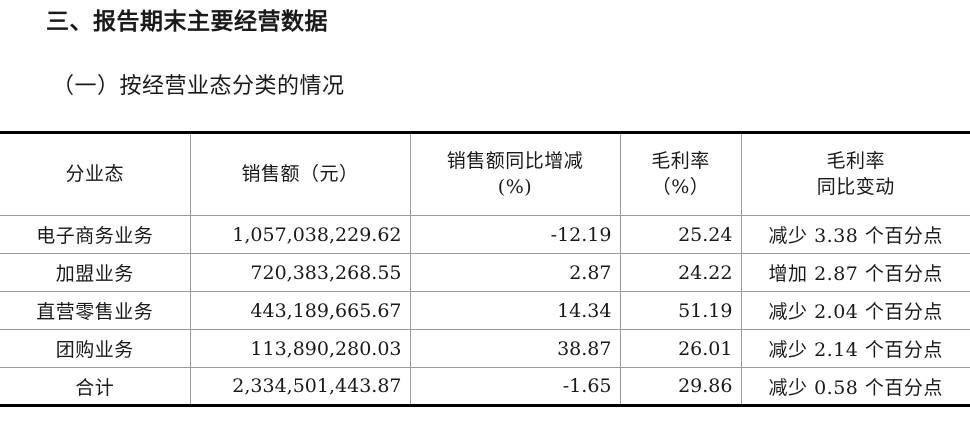 This screenshot has width=970, height=425. Describe the element at coordinates (855, 310) in the screenshot. I see `cell-gross-margin-change: 减少 2.04 个百分点` at that location.